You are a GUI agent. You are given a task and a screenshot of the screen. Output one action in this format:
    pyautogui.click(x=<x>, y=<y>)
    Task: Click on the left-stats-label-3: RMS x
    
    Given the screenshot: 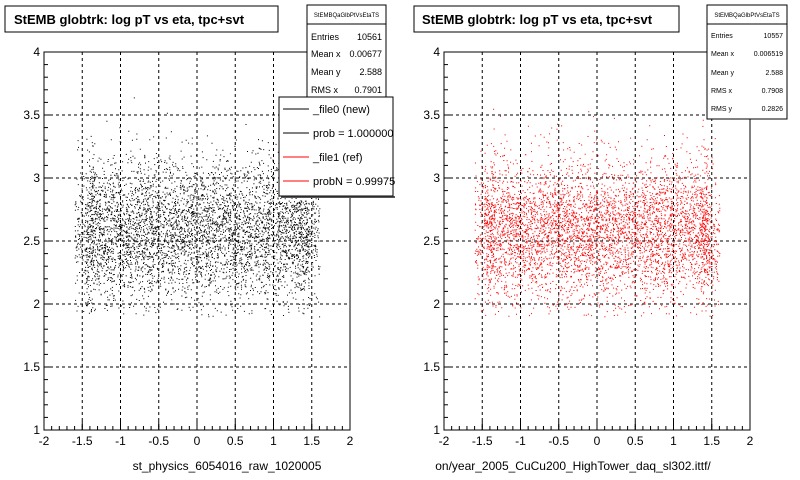 What is the action you would take?
    pyautogui.click(x=325, y=90)
    